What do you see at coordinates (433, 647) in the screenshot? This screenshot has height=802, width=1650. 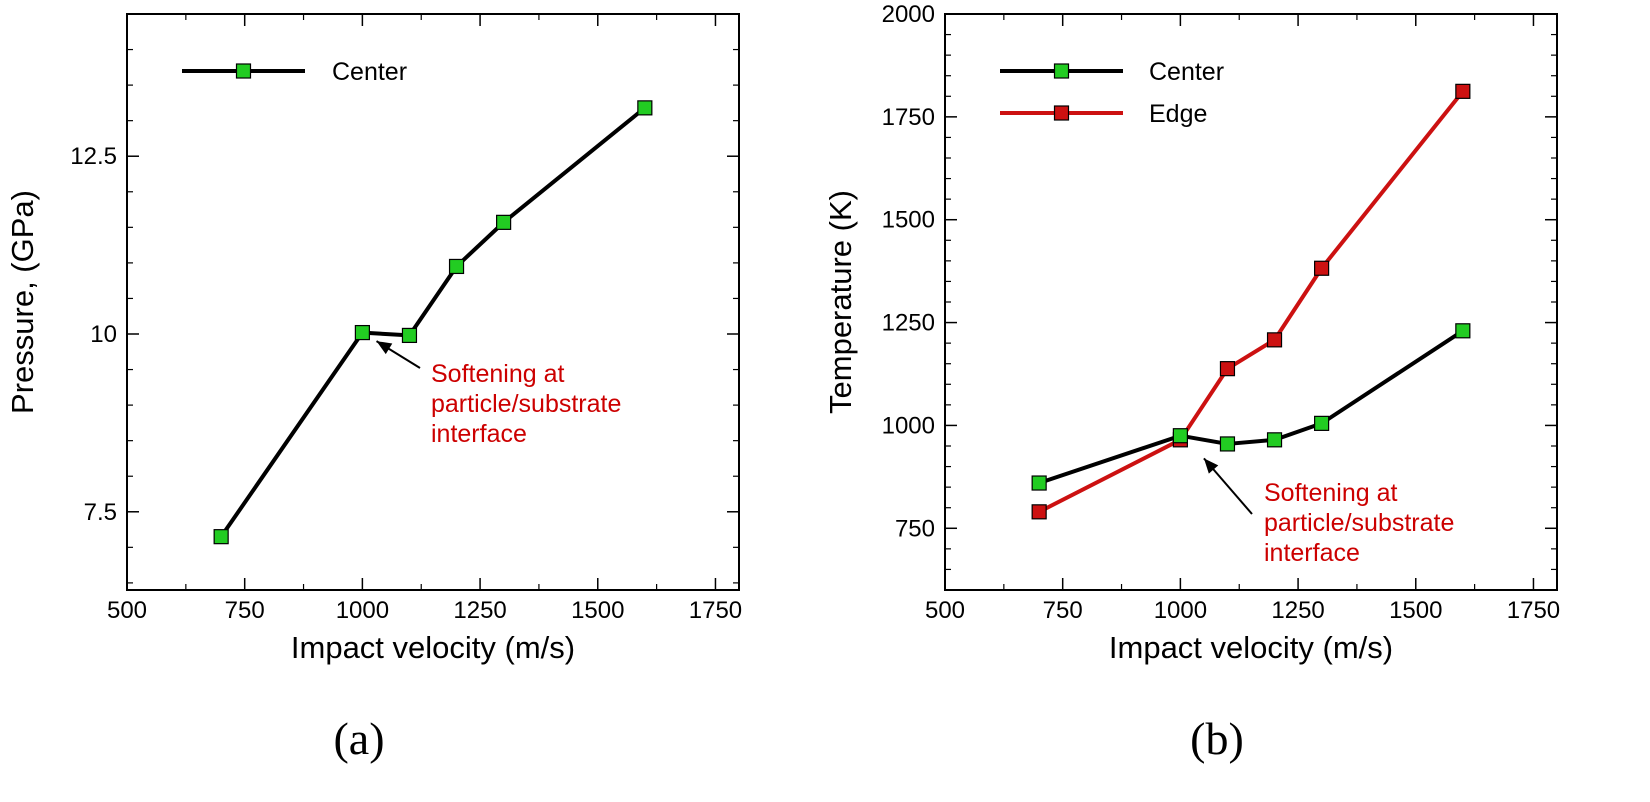 I see `x-axis-label-a: Impact velocity (m/s)` at bounding box center [433, 647].